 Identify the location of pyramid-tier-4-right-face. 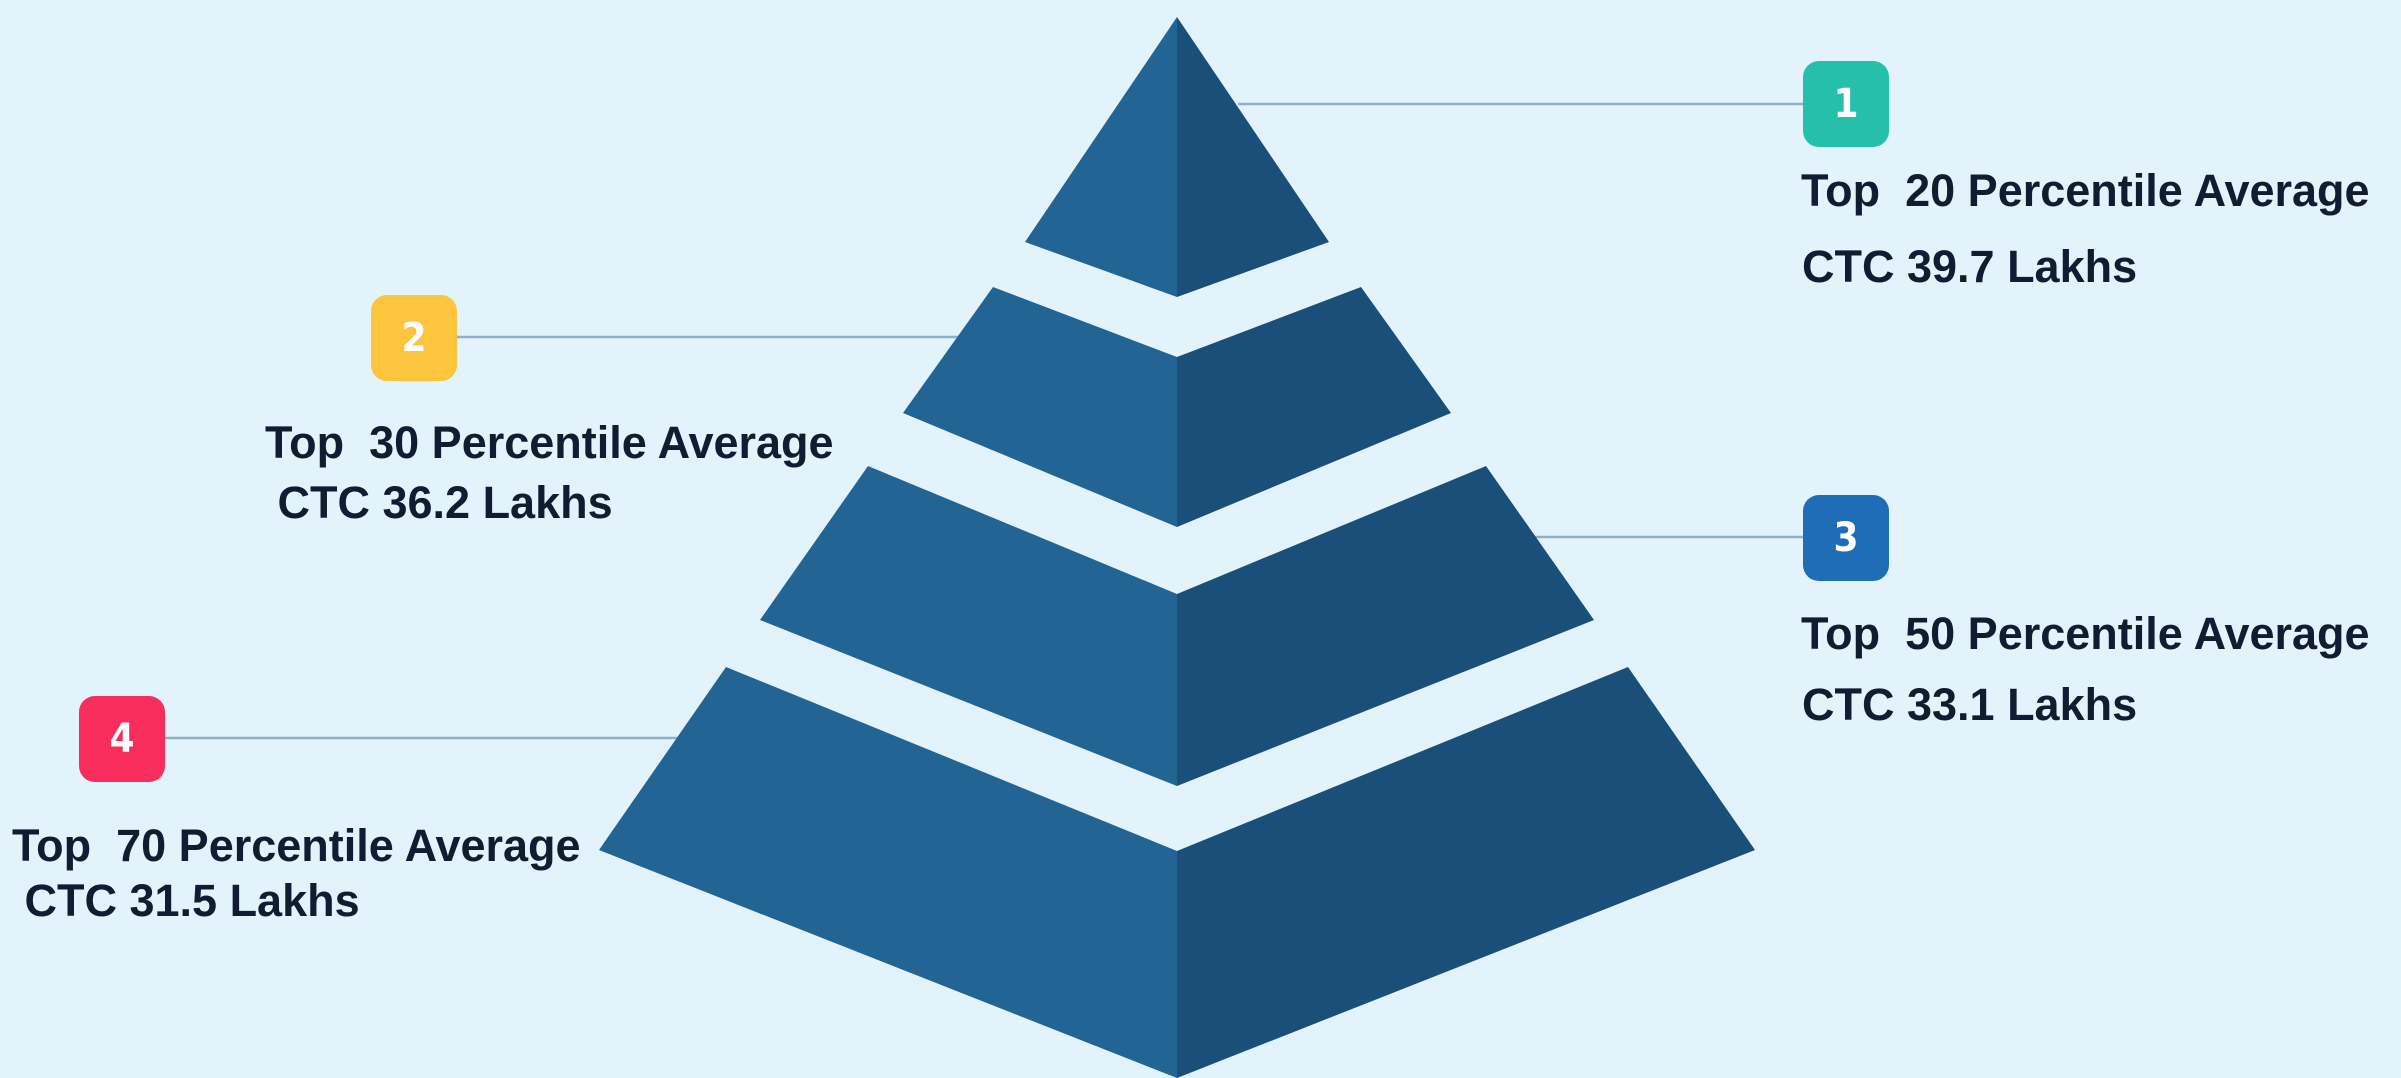
(1466, 872).